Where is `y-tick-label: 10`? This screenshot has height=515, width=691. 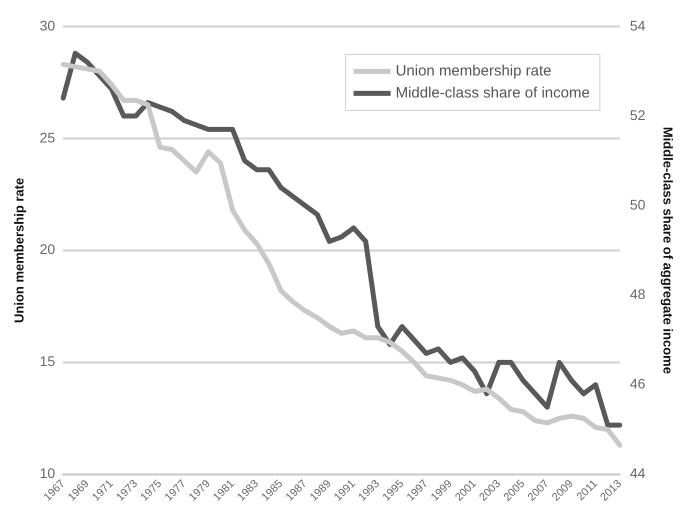
y-tick-label: 10 is located at coordinates (48, 473).